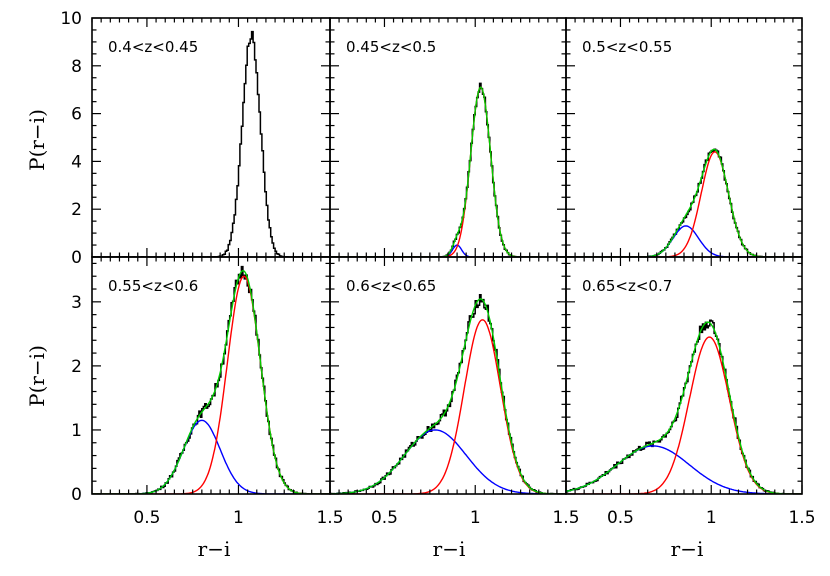 This screenshot has width=830, height=576. I want to click on panel-label: 0.5<z<0.55, so click(627, 47).